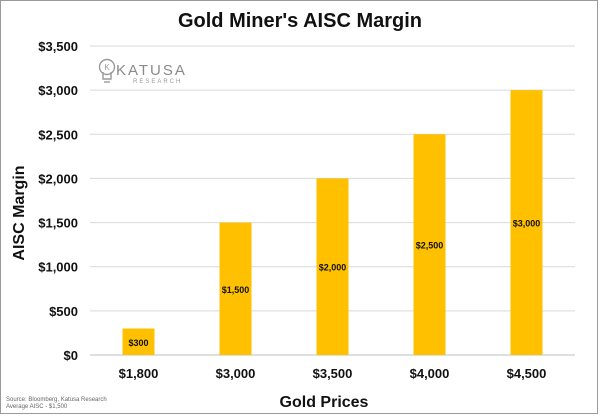  What do you see at coordinates (58, 46) in the screenshot?
I see `y-tick-label: $3,500` at bounding box center [58, 46].